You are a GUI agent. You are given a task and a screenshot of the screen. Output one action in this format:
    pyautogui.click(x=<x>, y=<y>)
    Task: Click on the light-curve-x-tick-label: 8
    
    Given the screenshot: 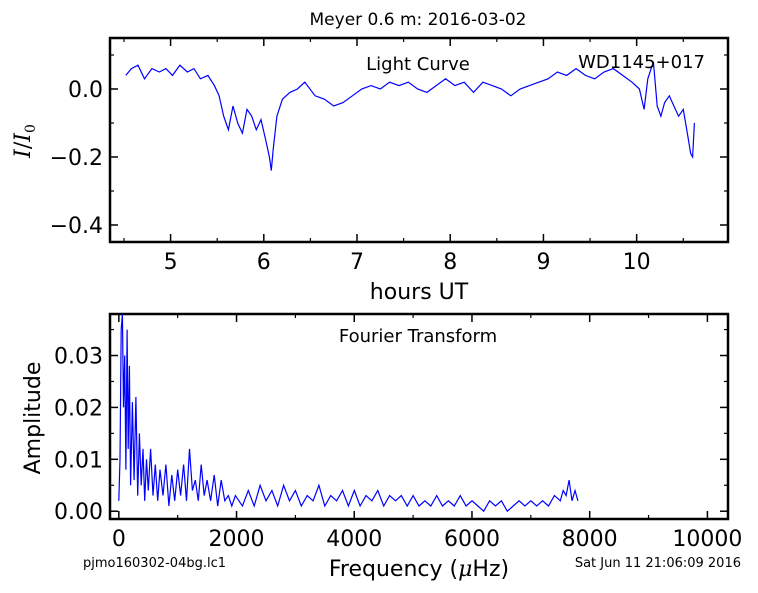 What is the action you would take?
    pyautogui.click(x=450, y=262)
    